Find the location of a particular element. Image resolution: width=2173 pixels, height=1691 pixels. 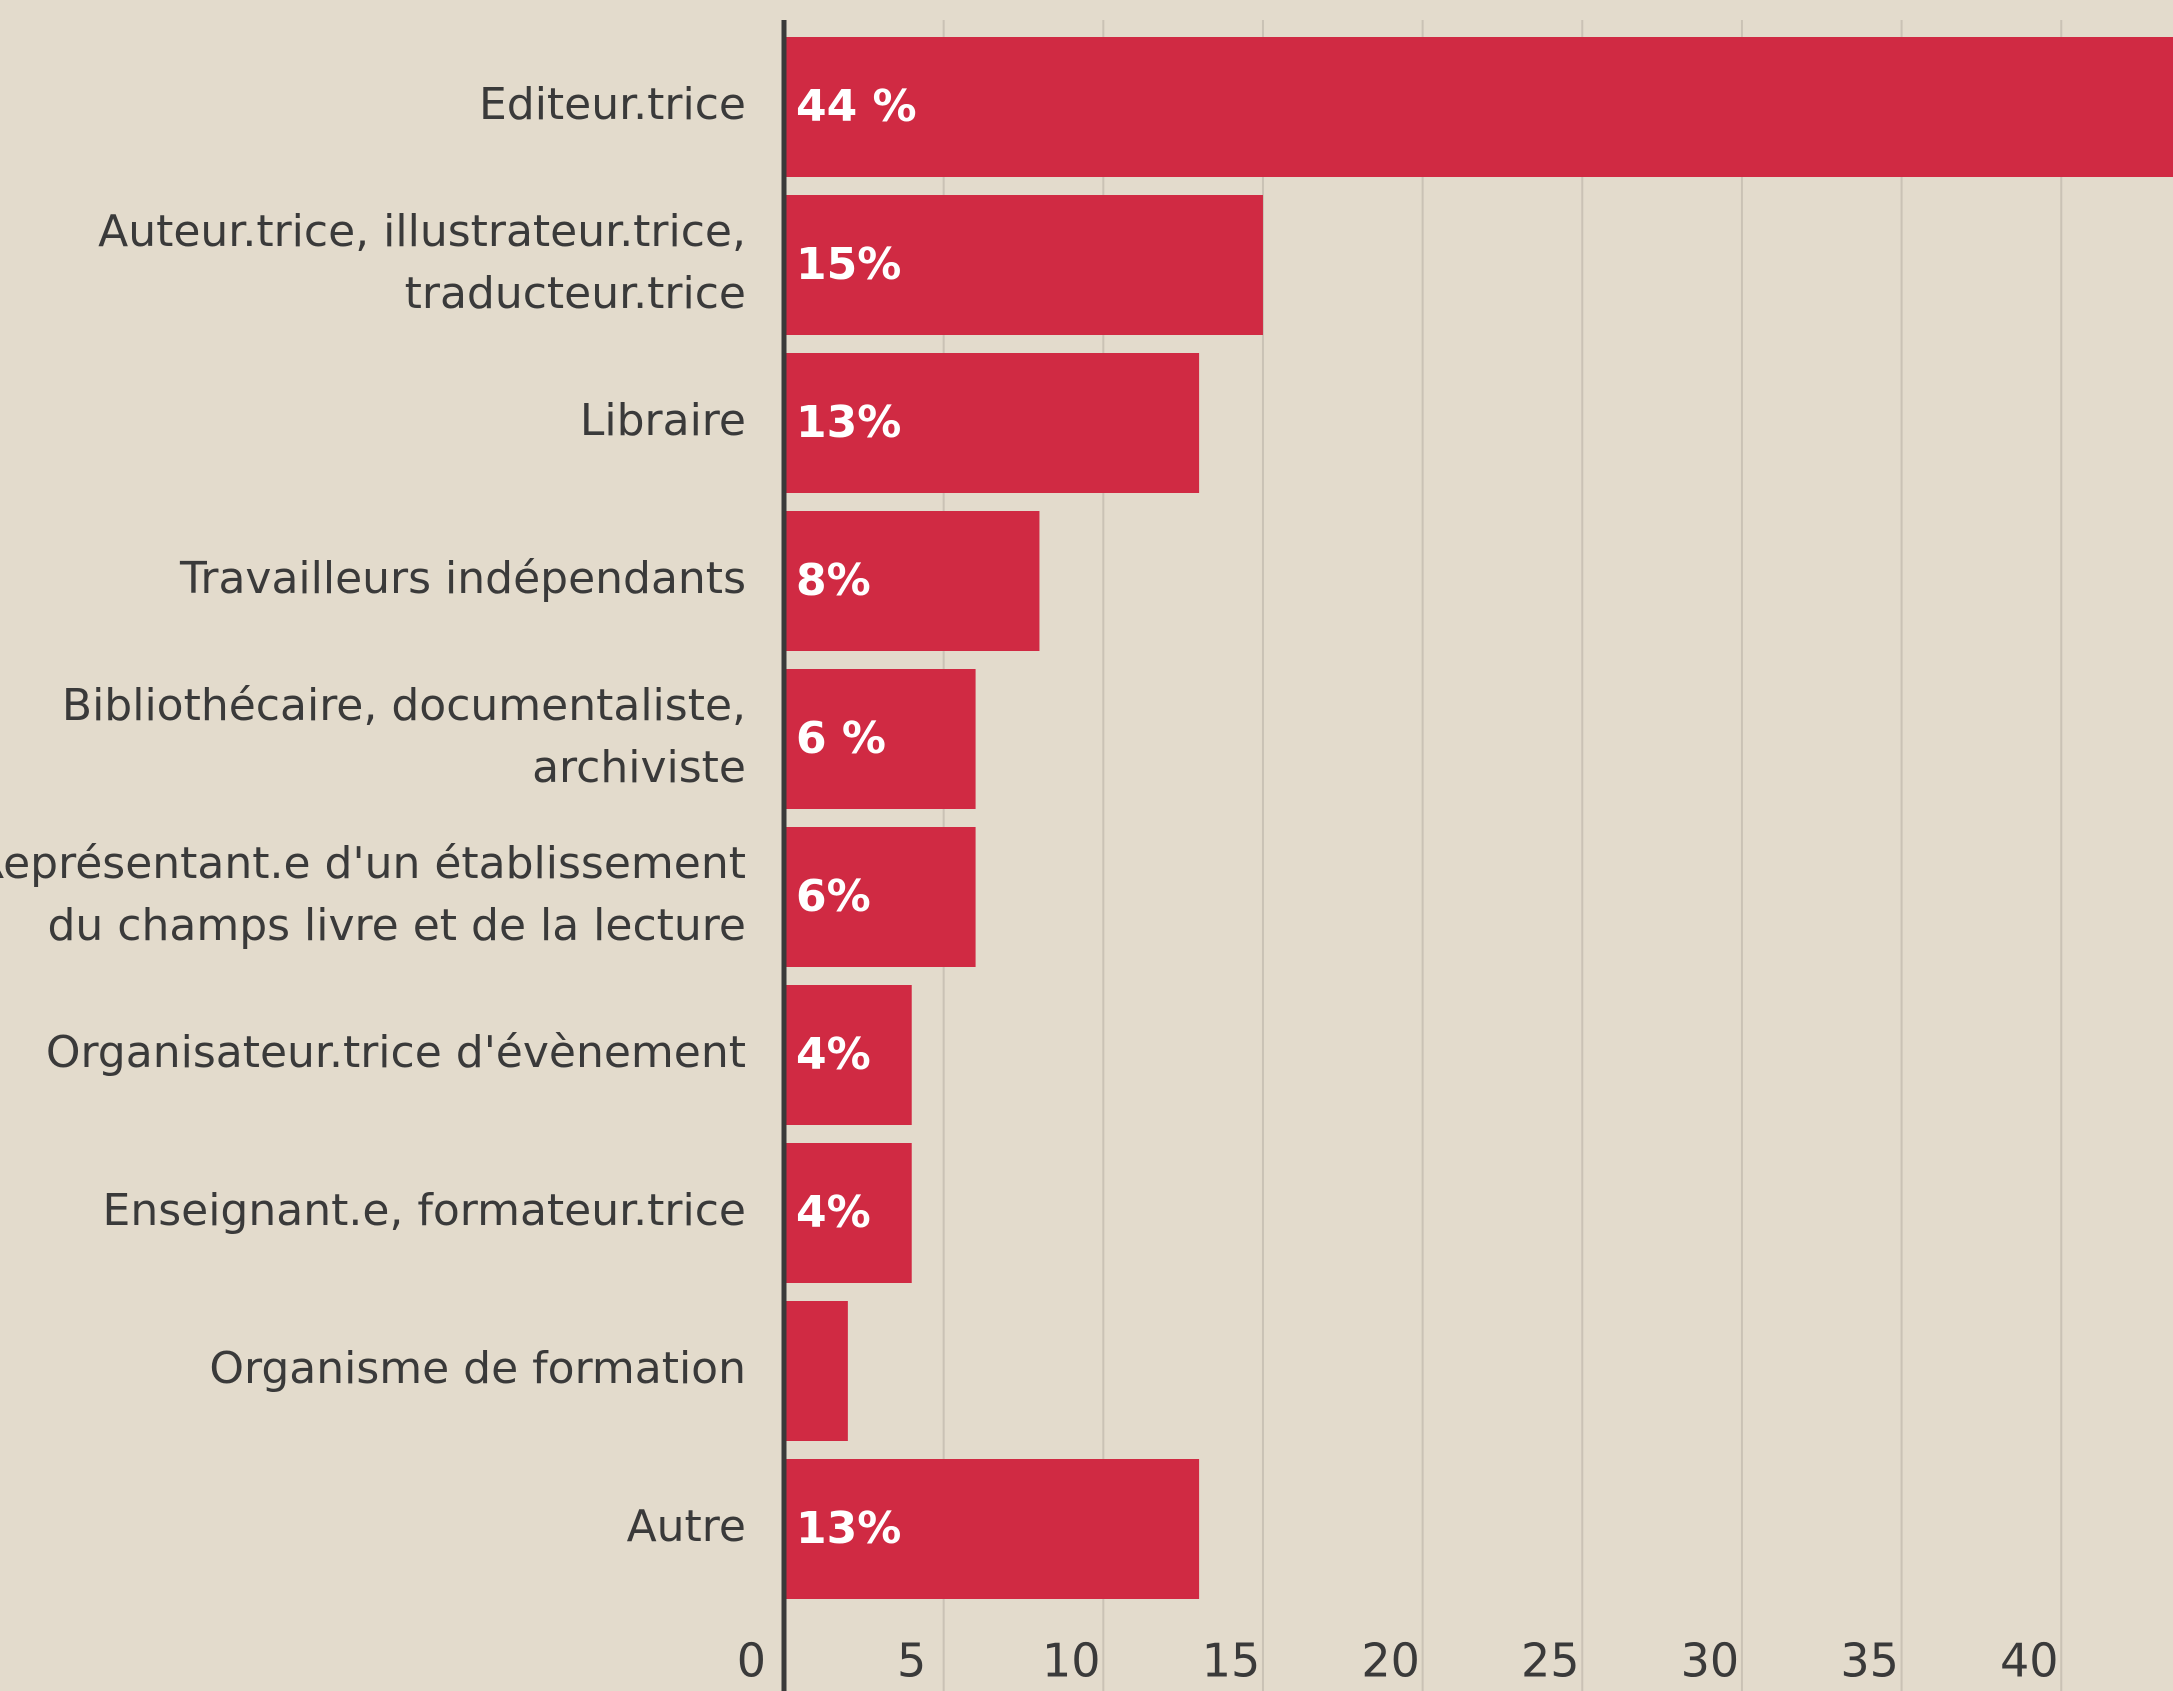

x-tick-label: 40 is located at coordinates (2029, 1661).